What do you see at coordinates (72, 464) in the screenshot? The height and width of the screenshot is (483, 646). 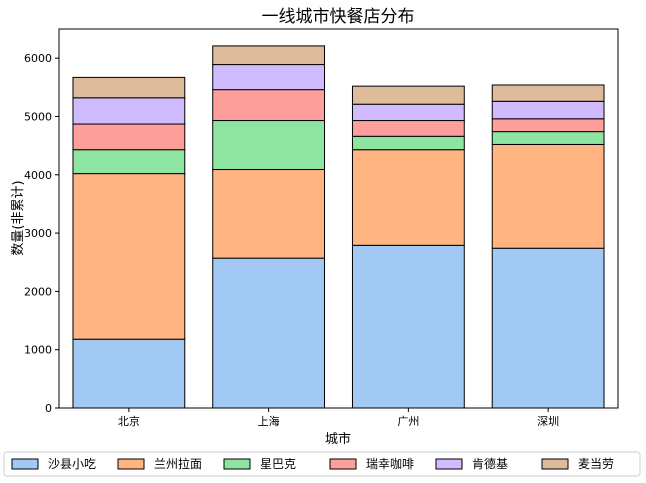 I see `legend-label: 沙县小吃` at bounding box center [72, 464].